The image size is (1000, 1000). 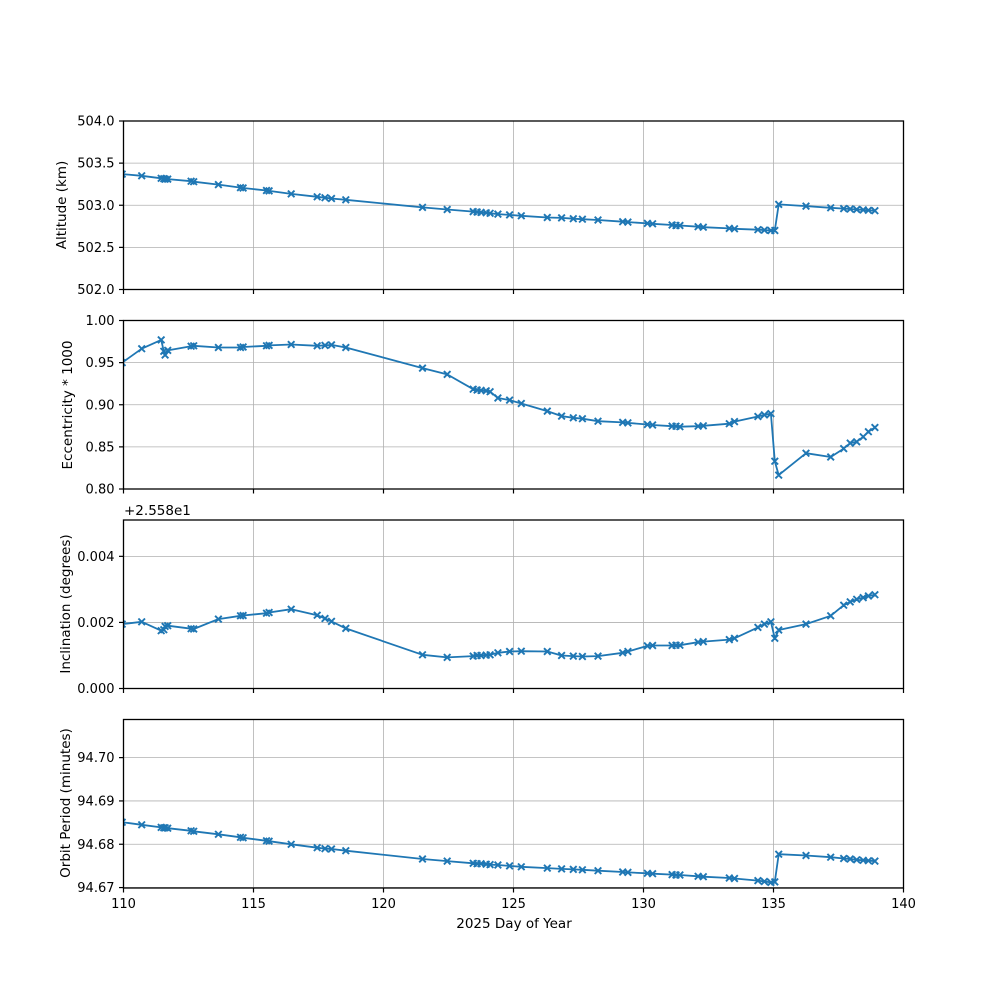 I want to click on axis-offset-text: +2.558e1, so click(x=157, y=511).